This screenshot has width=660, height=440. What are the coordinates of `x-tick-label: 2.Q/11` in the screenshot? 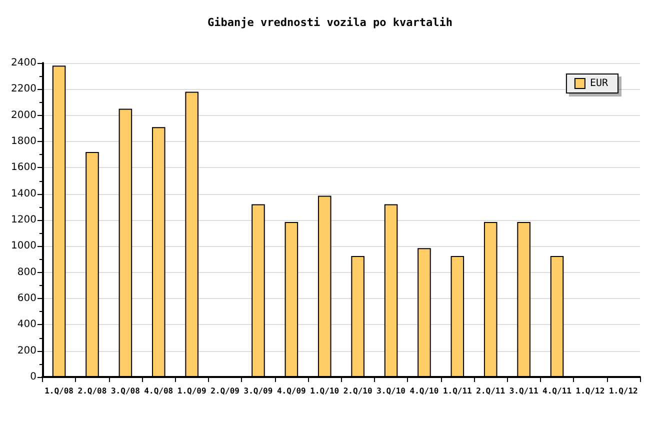 It's located at (491, 391).